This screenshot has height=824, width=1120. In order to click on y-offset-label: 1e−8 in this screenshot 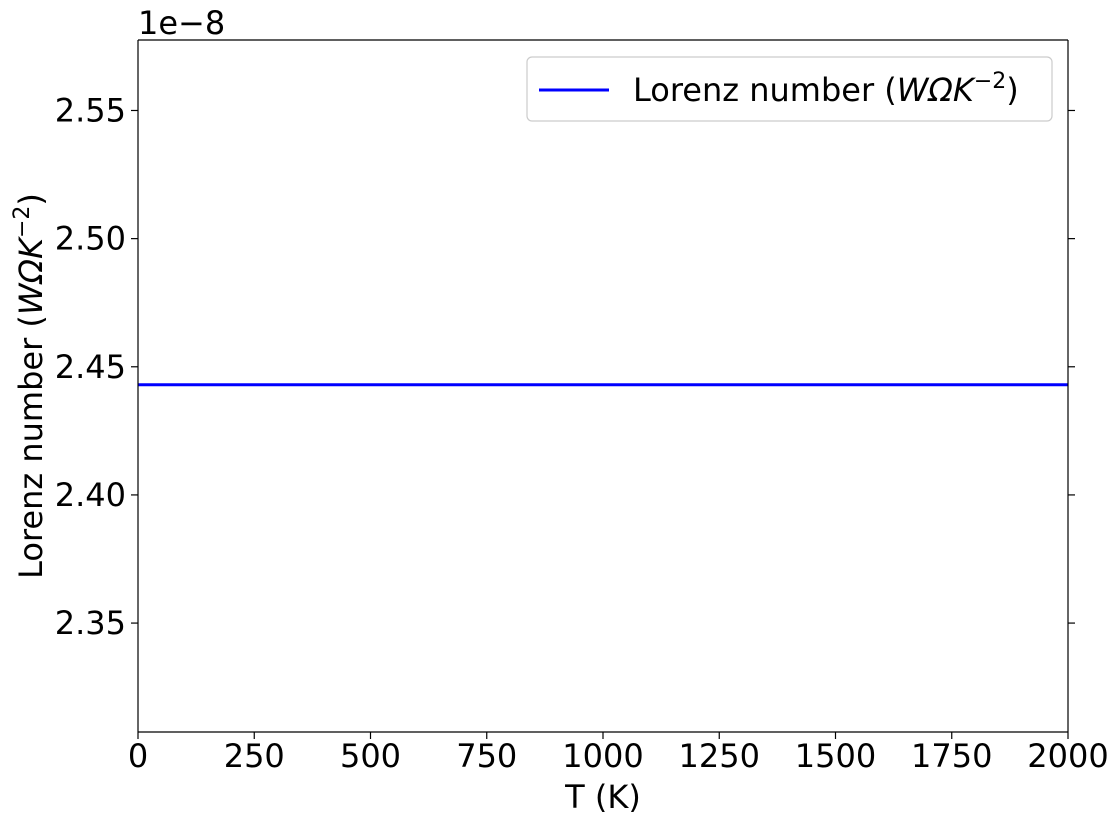, I will do `click(181, 23)`.